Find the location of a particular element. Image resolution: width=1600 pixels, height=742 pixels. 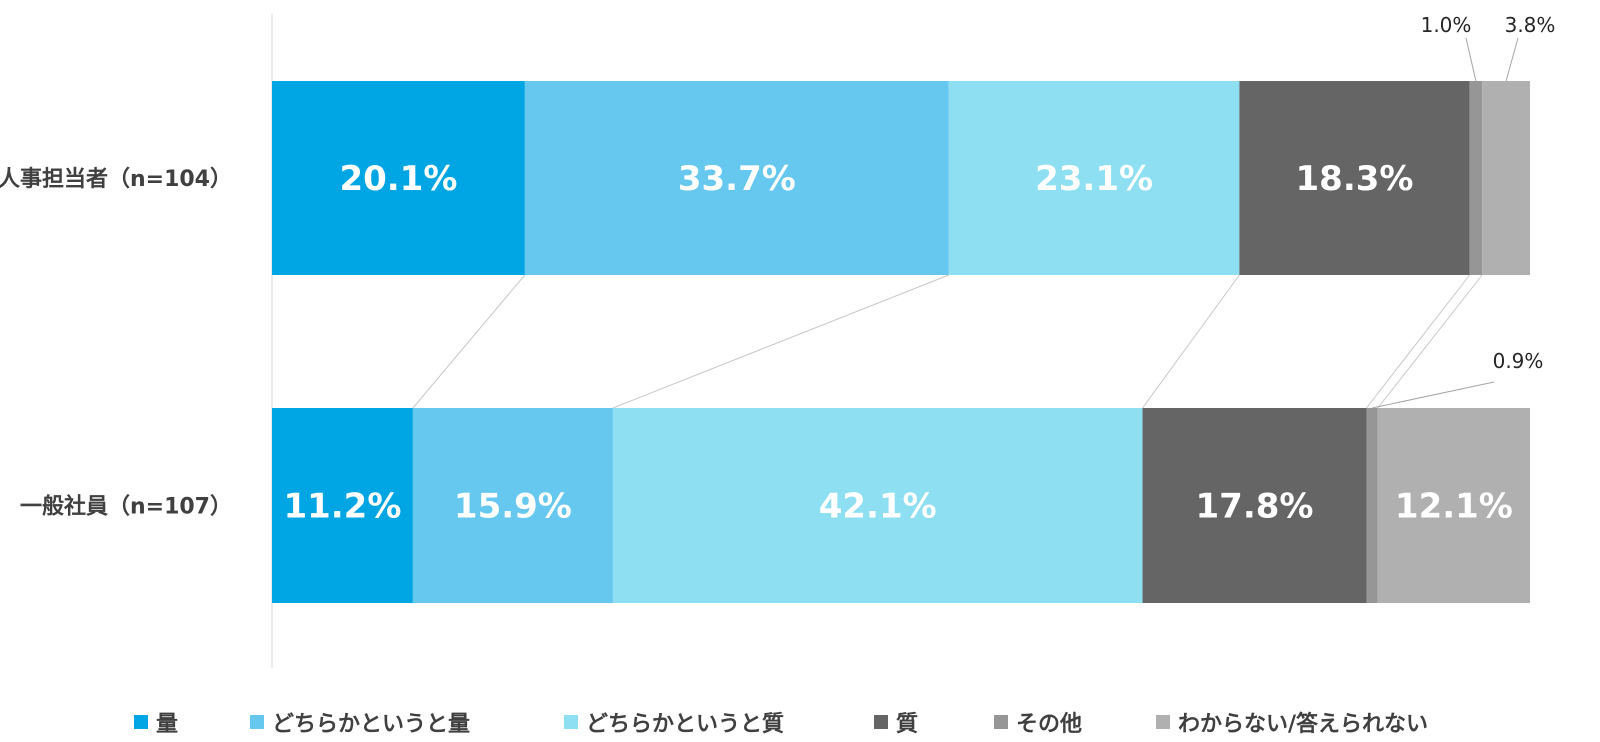

data-label: 20.1% is located at coordinates (398, 179).